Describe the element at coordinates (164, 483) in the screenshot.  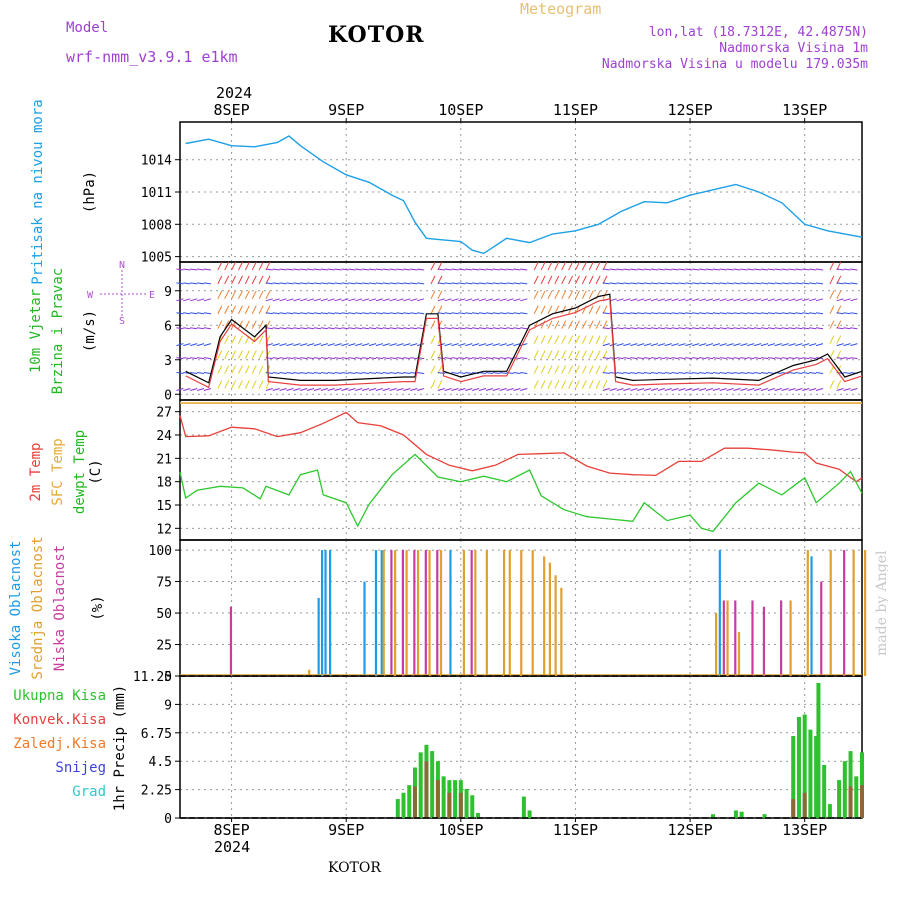
I see `y-tick-label: 18` at that location.